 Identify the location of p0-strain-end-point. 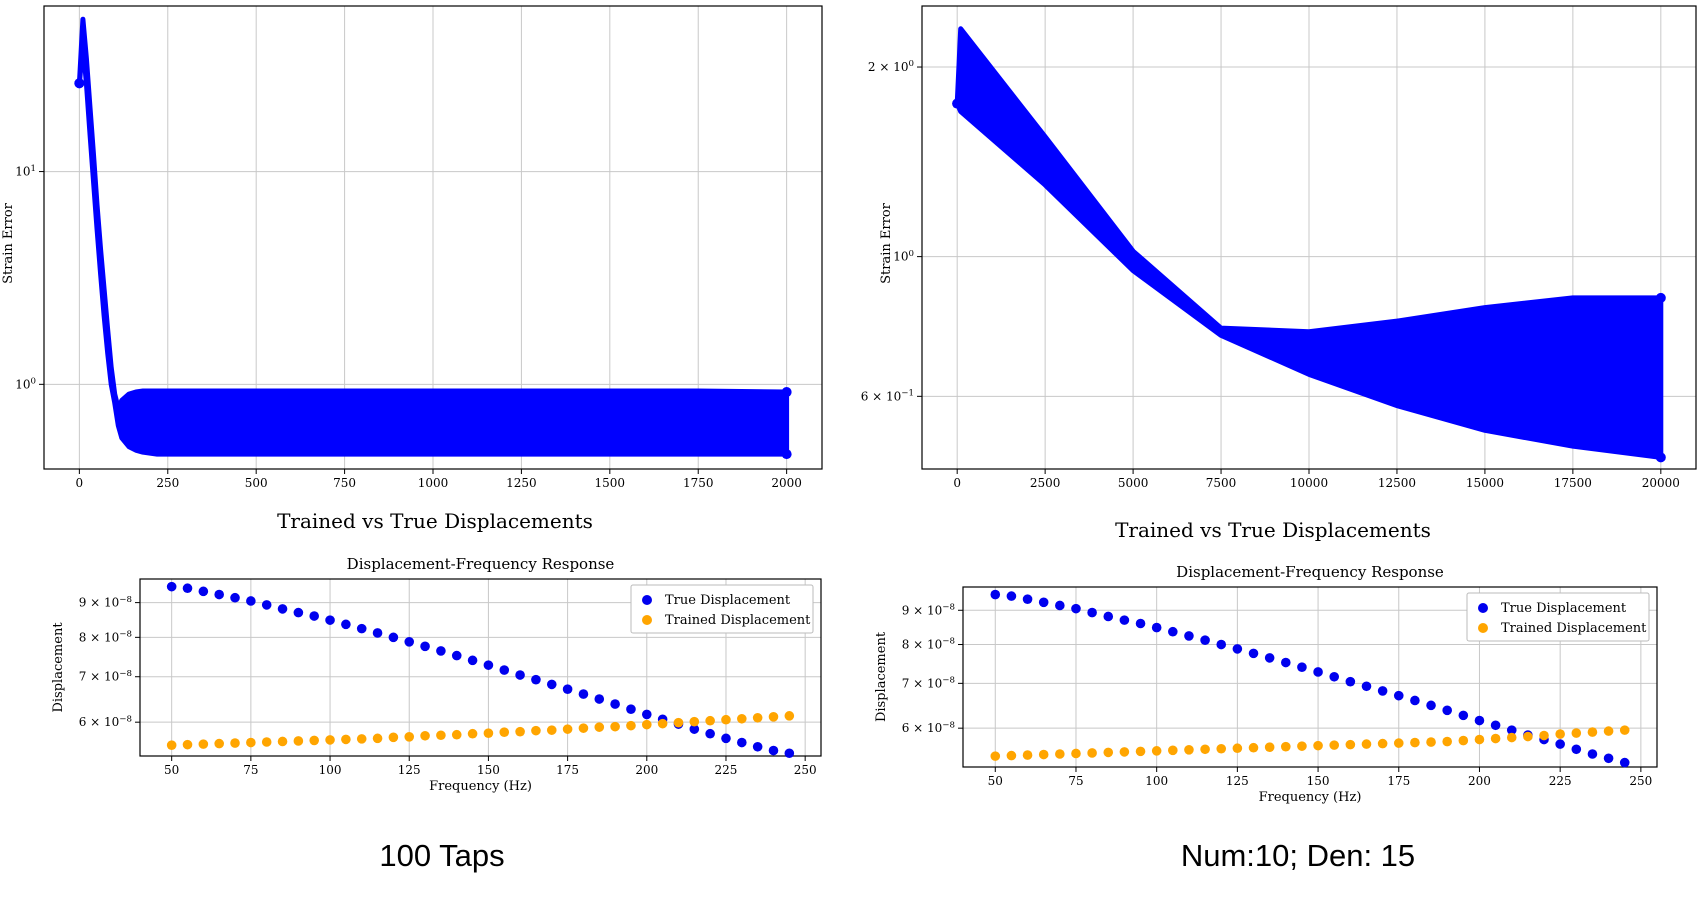
(79, 83).